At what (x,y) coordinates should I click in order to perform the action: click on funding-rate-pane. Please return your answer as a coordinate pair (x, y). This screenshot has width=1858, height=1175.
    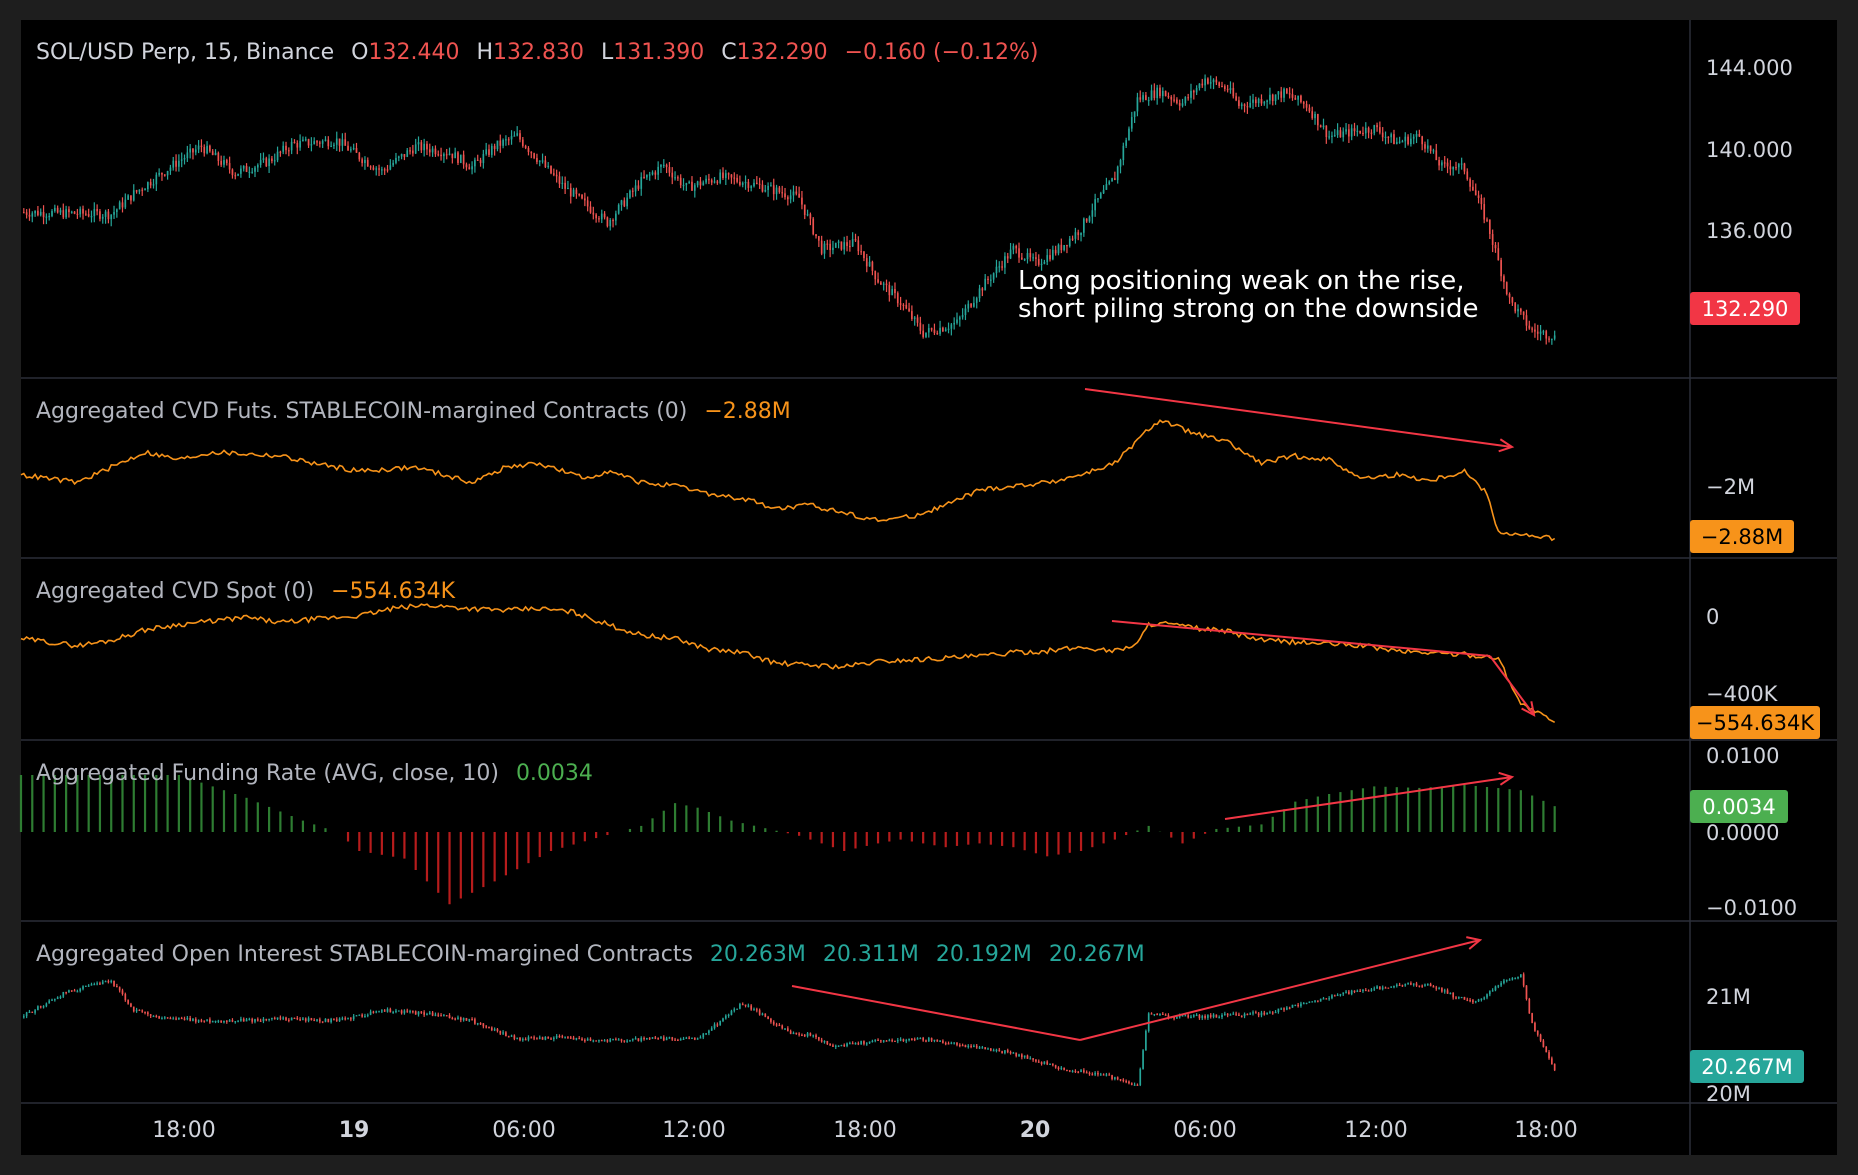
    Looking at the image, I should click on (787, 840).